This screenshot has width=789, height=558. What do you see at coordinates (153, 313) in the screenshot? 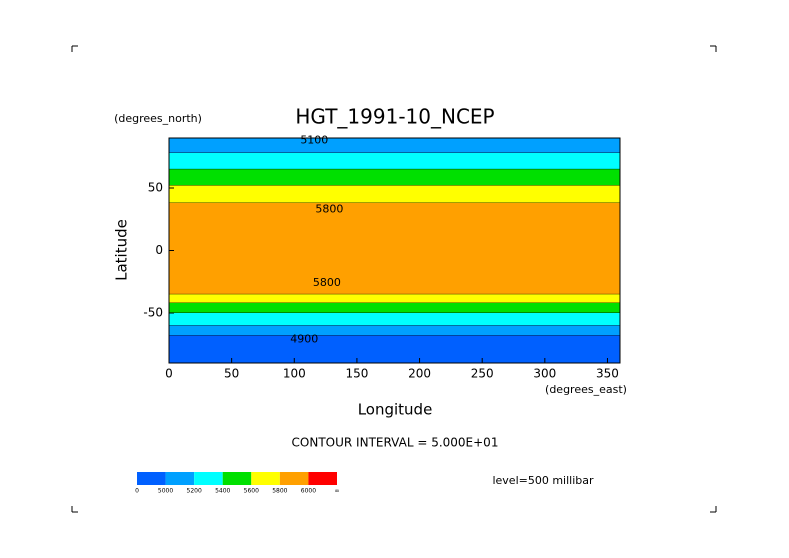
I see `y-tick-label: -50` at bounding box center [153, 313].